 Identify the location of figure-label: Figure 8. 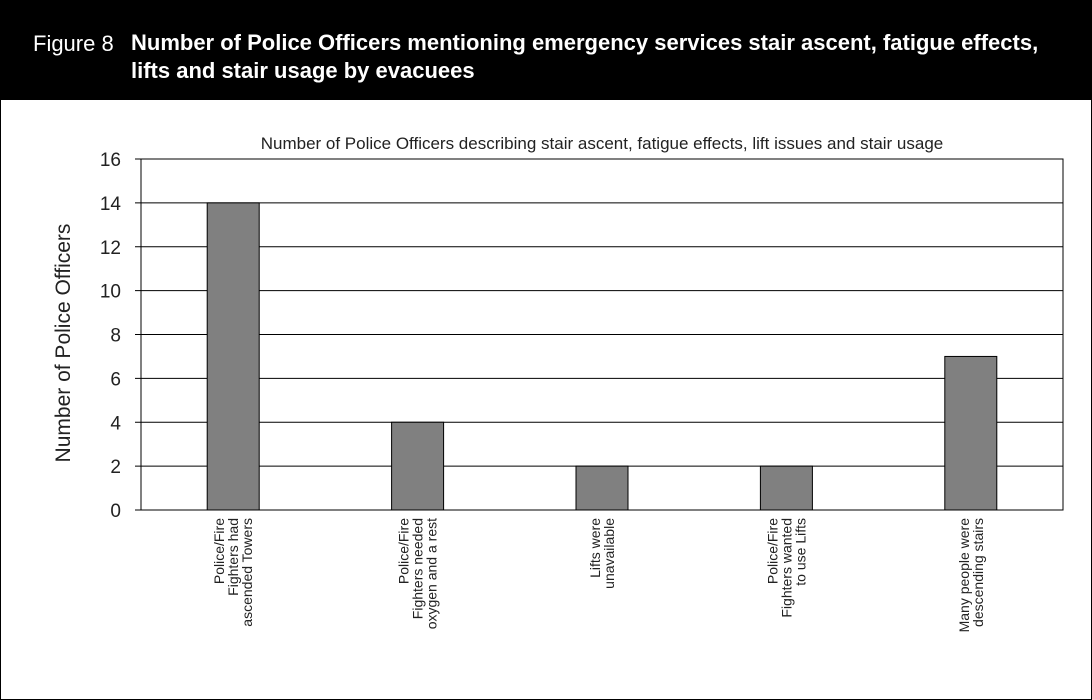
(73, 43).